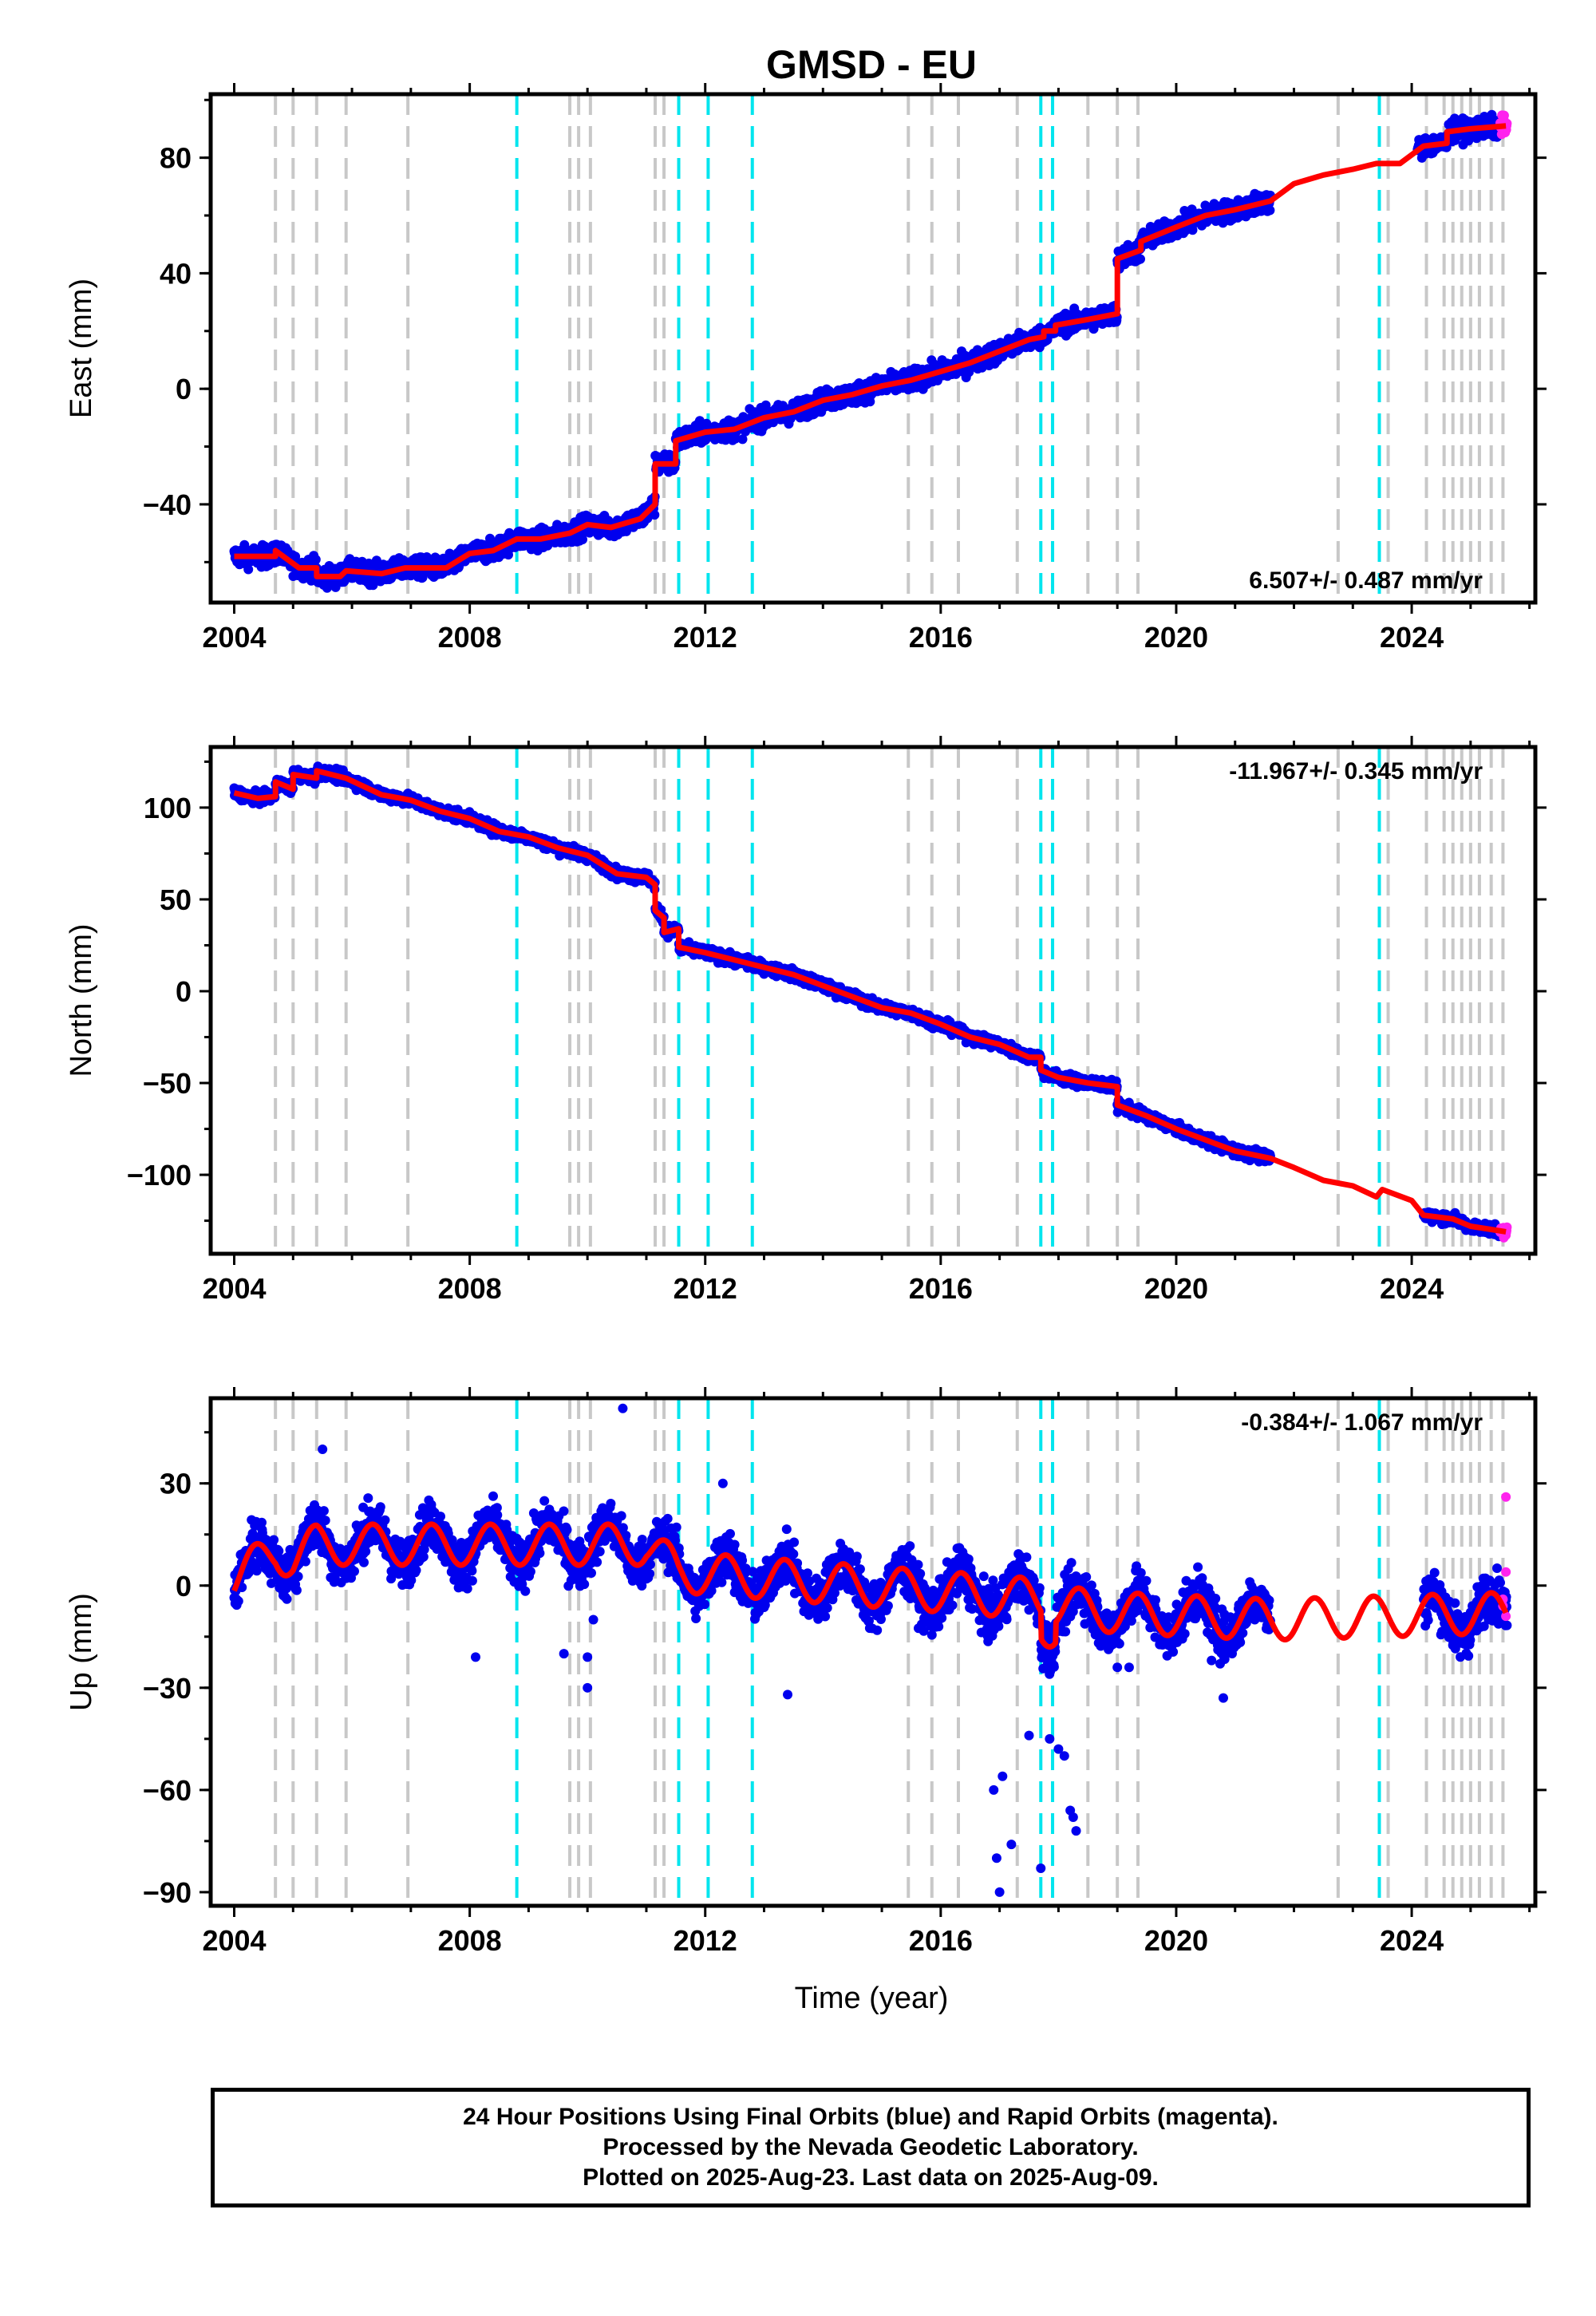  I want to click on east-rate-annotation: 6.507+/- 0.487 mm/yr, so click(1366, 580).